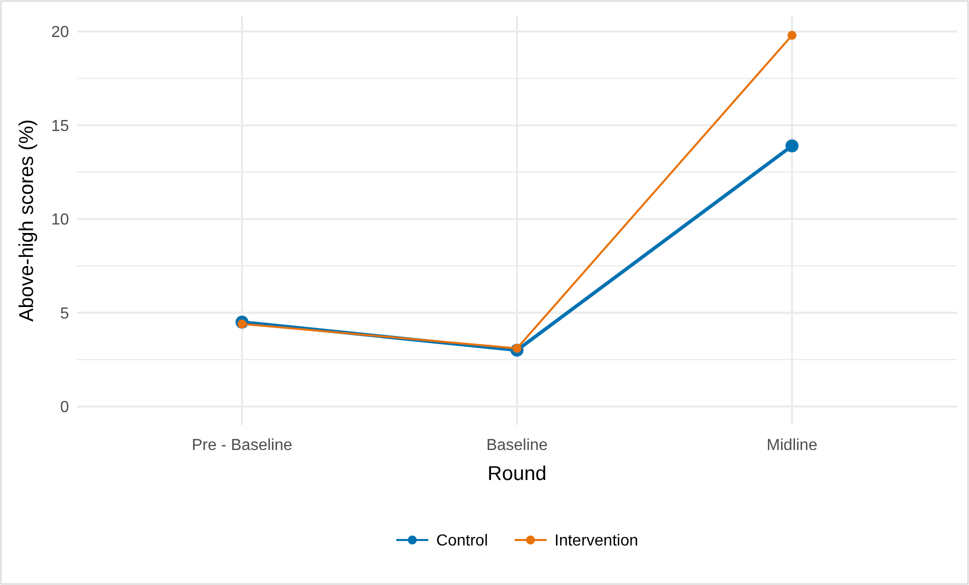 The width and height of the screenshot is (969, 585). What do you see at coordinates (517, 474) in the screenshot?
I see `x-axis-title: Round` at bounding box center [517, 474].